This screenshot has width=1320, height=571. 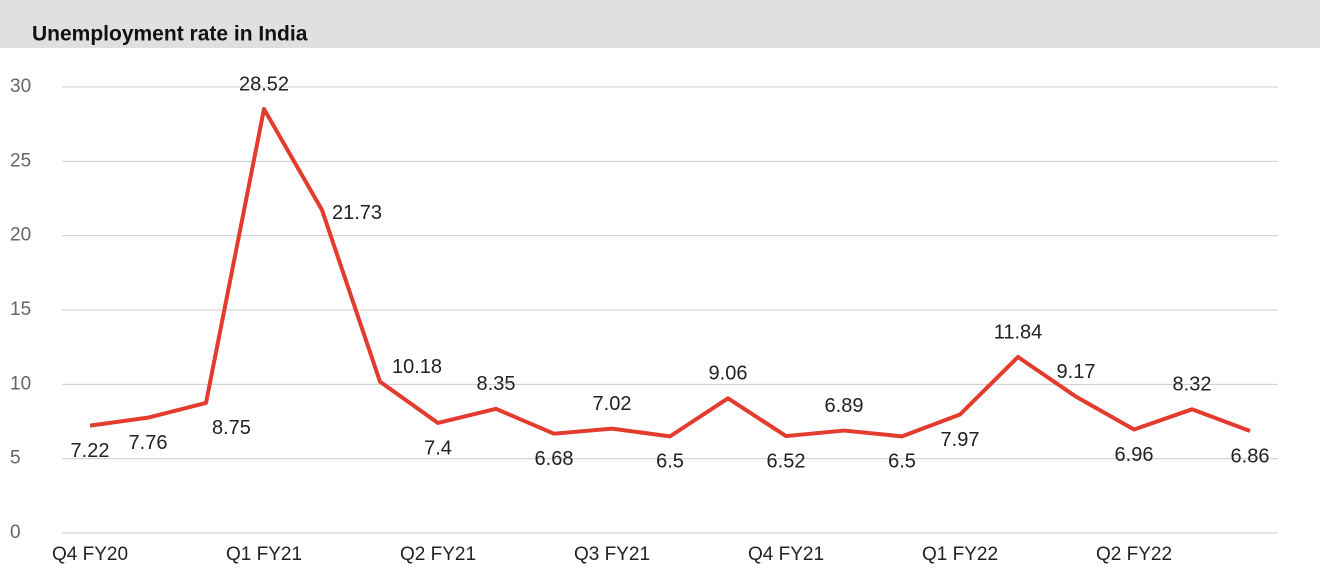 What do you see at coordinates (612, 404) in the screenshot?
I see `data-label: 7.02` at bounding box center [612, 404].